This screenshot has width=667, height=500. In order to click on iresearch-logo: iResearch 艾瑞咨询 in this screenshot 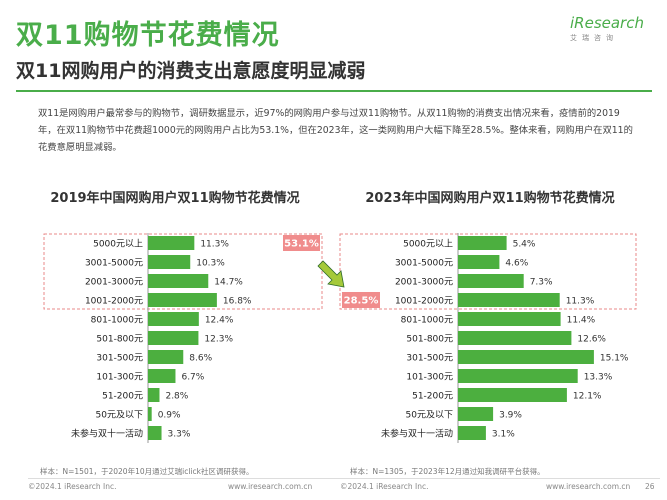, I will do `click(612, 28)`.